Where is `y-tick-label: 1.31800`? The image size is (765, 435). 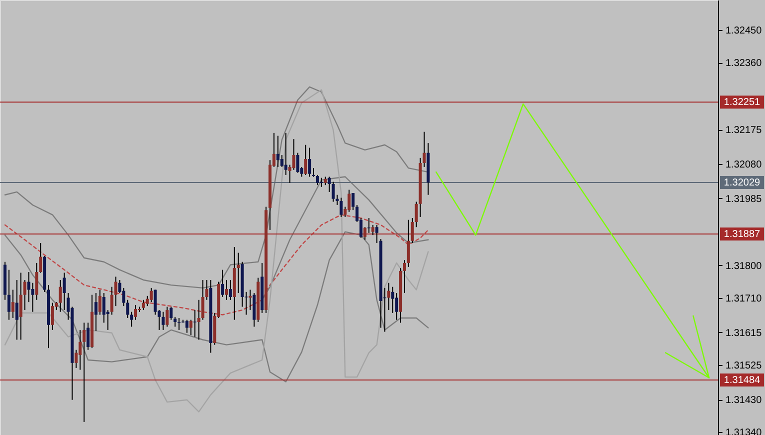
y-tick-label: 1.31800 is located at coordinates (744, 266).